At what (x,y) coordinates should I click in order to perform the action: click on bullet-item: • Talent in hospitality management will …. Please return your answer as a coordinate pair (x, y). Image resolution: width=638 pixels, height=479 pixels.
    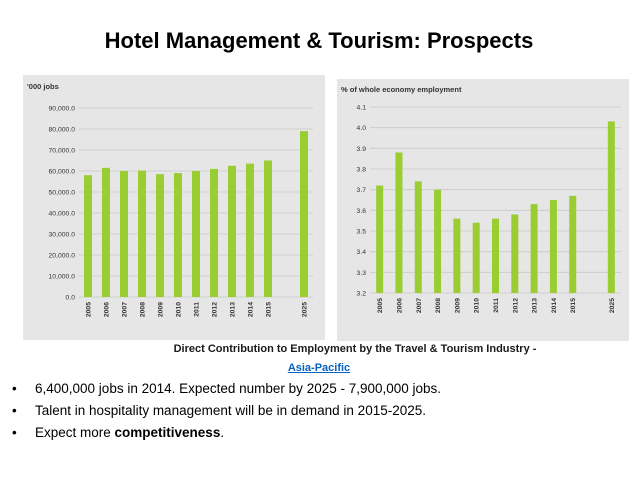
    Looking at the image, I should click on (317, 411).